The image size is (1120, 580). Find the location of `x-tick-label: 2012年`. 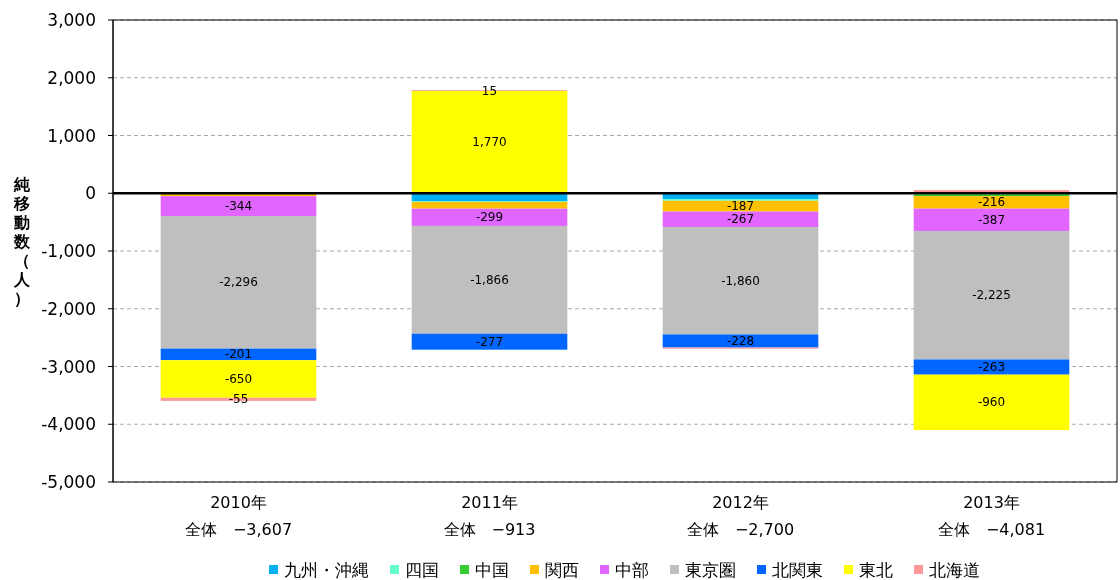

x-tick-label: 2012年 is located at coordinates (740, 502).